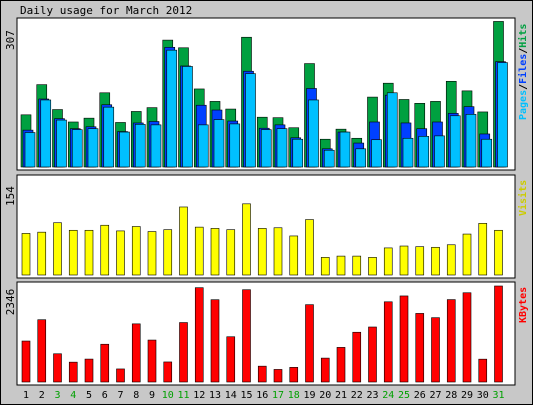  I want to click on day-label: 17, so click(278, 395).